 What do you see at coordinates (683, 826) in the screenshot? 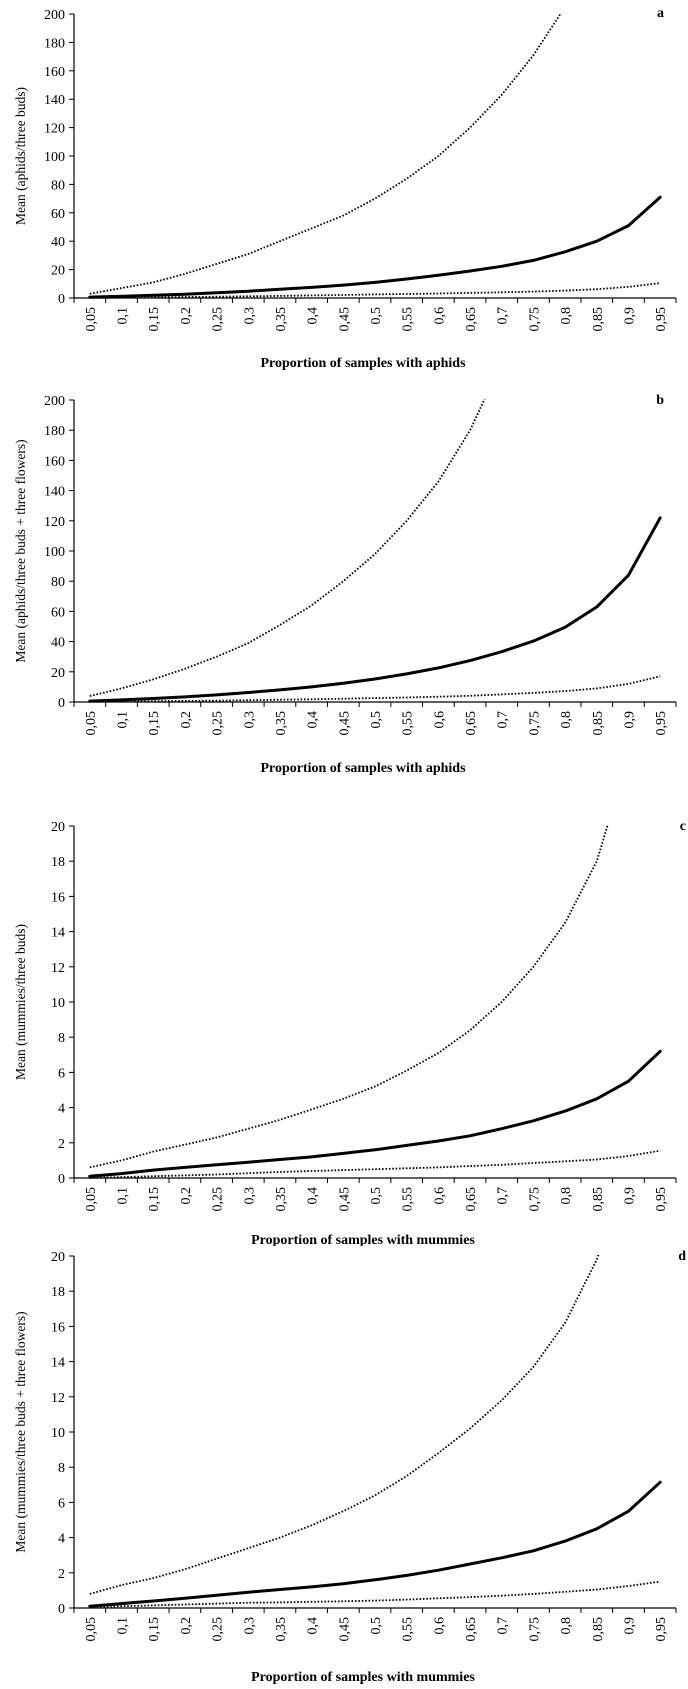
I see `panel-letter: c` at bounding box center [683, 826].